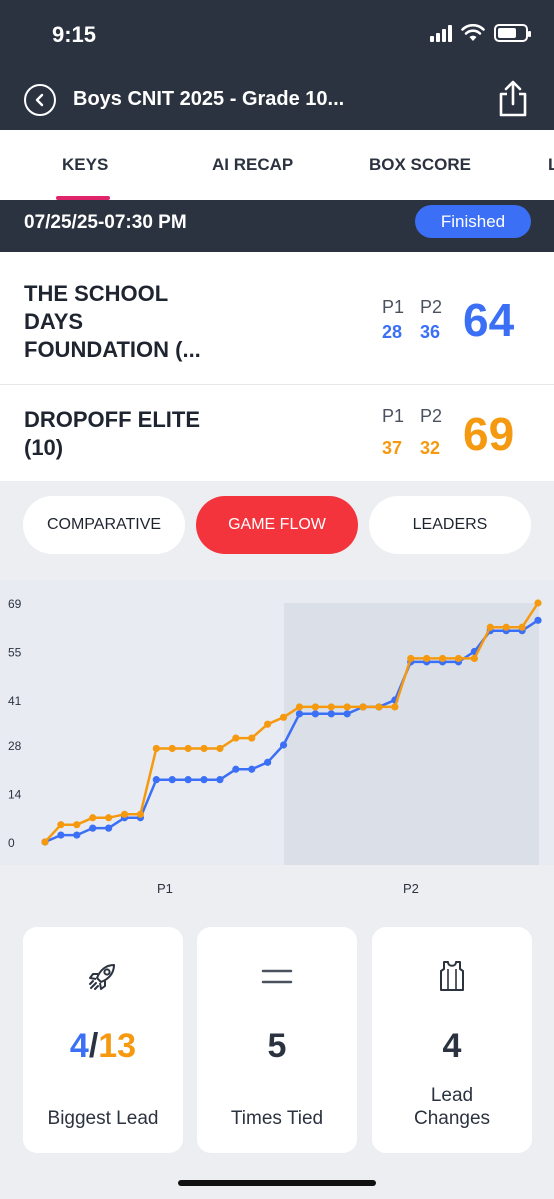 The width and height of the screenshot is (554, 1199). I want to click on jersey-icon, so click(452, 976).